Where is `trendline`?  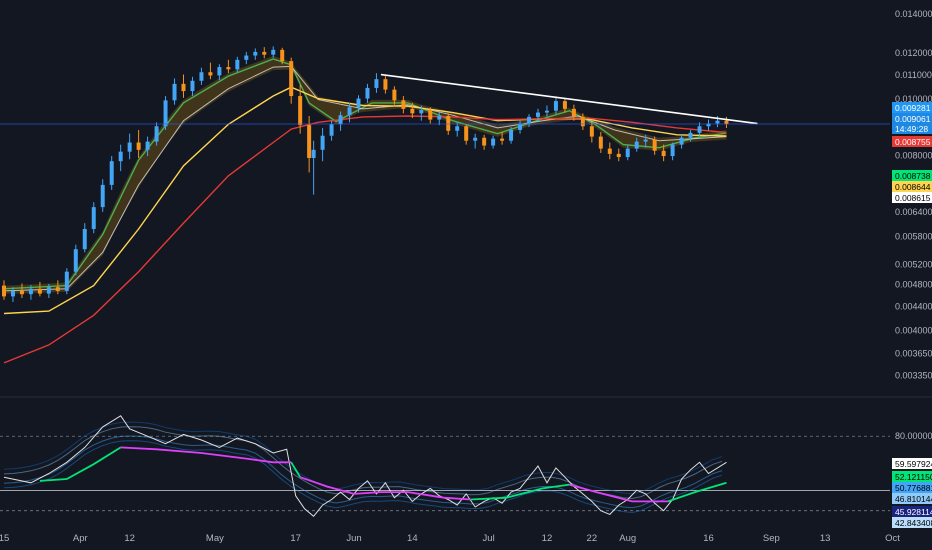
trendline is located at coordinates (569, 99).